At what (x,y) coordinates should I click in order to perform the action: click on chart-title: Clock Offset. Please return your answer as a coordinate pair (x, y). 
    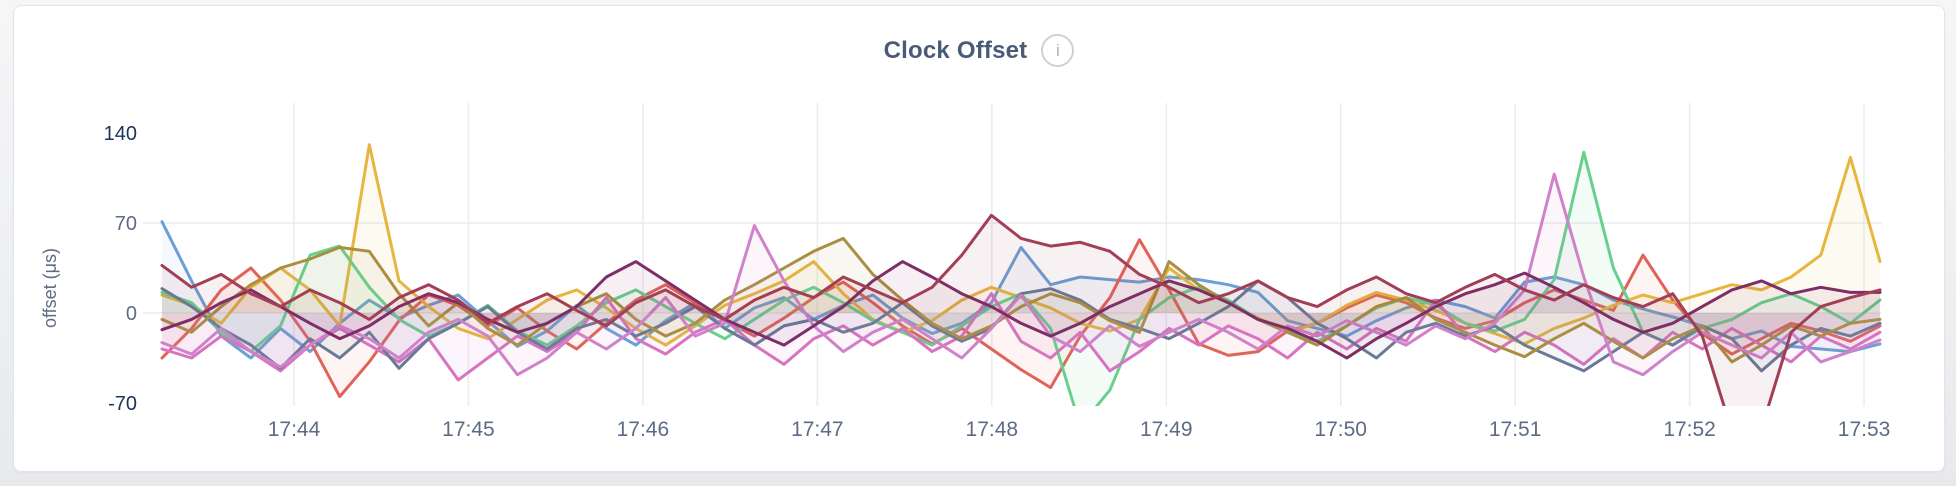
    Looking at the image, I should click on (955, 50).